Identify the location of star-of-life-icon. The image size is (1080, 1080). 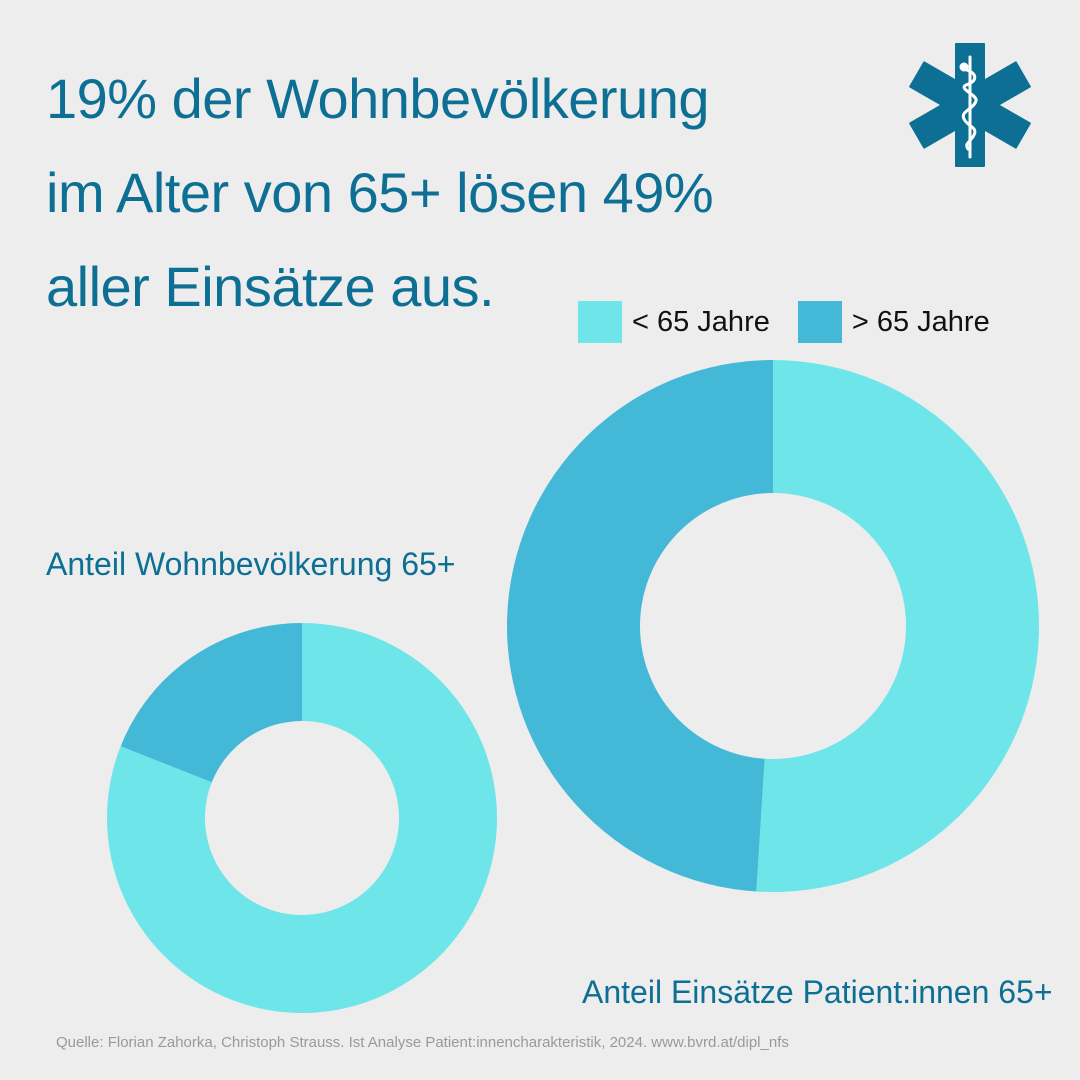
(970, 105).